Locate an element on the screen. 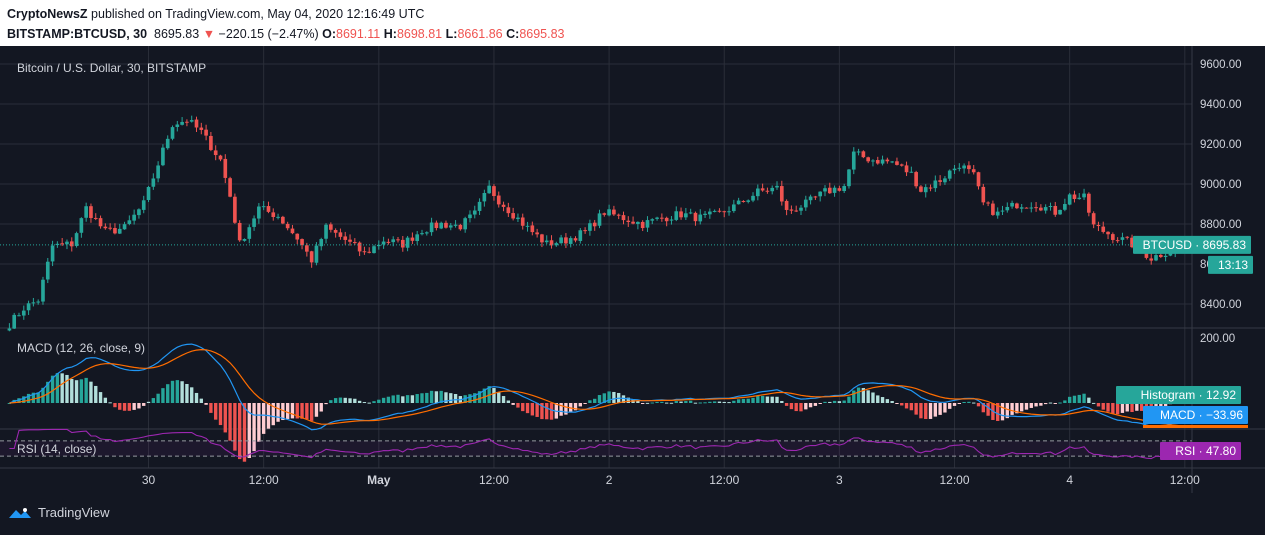 The width and height of the screenshot is (1265, 535). publisher-name: CryptoNewsZ is located at coordinates (47, 14).